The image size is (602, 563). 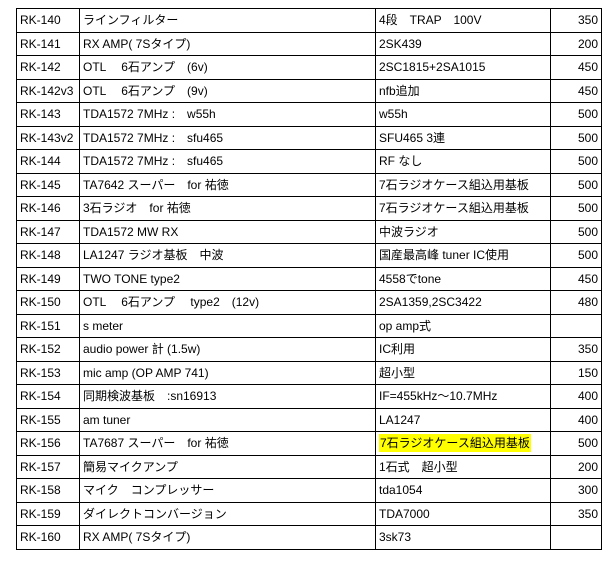 I want to click on part-name-cell: LA1247 ラジオ基板 中波, so click(x=227, y=255).